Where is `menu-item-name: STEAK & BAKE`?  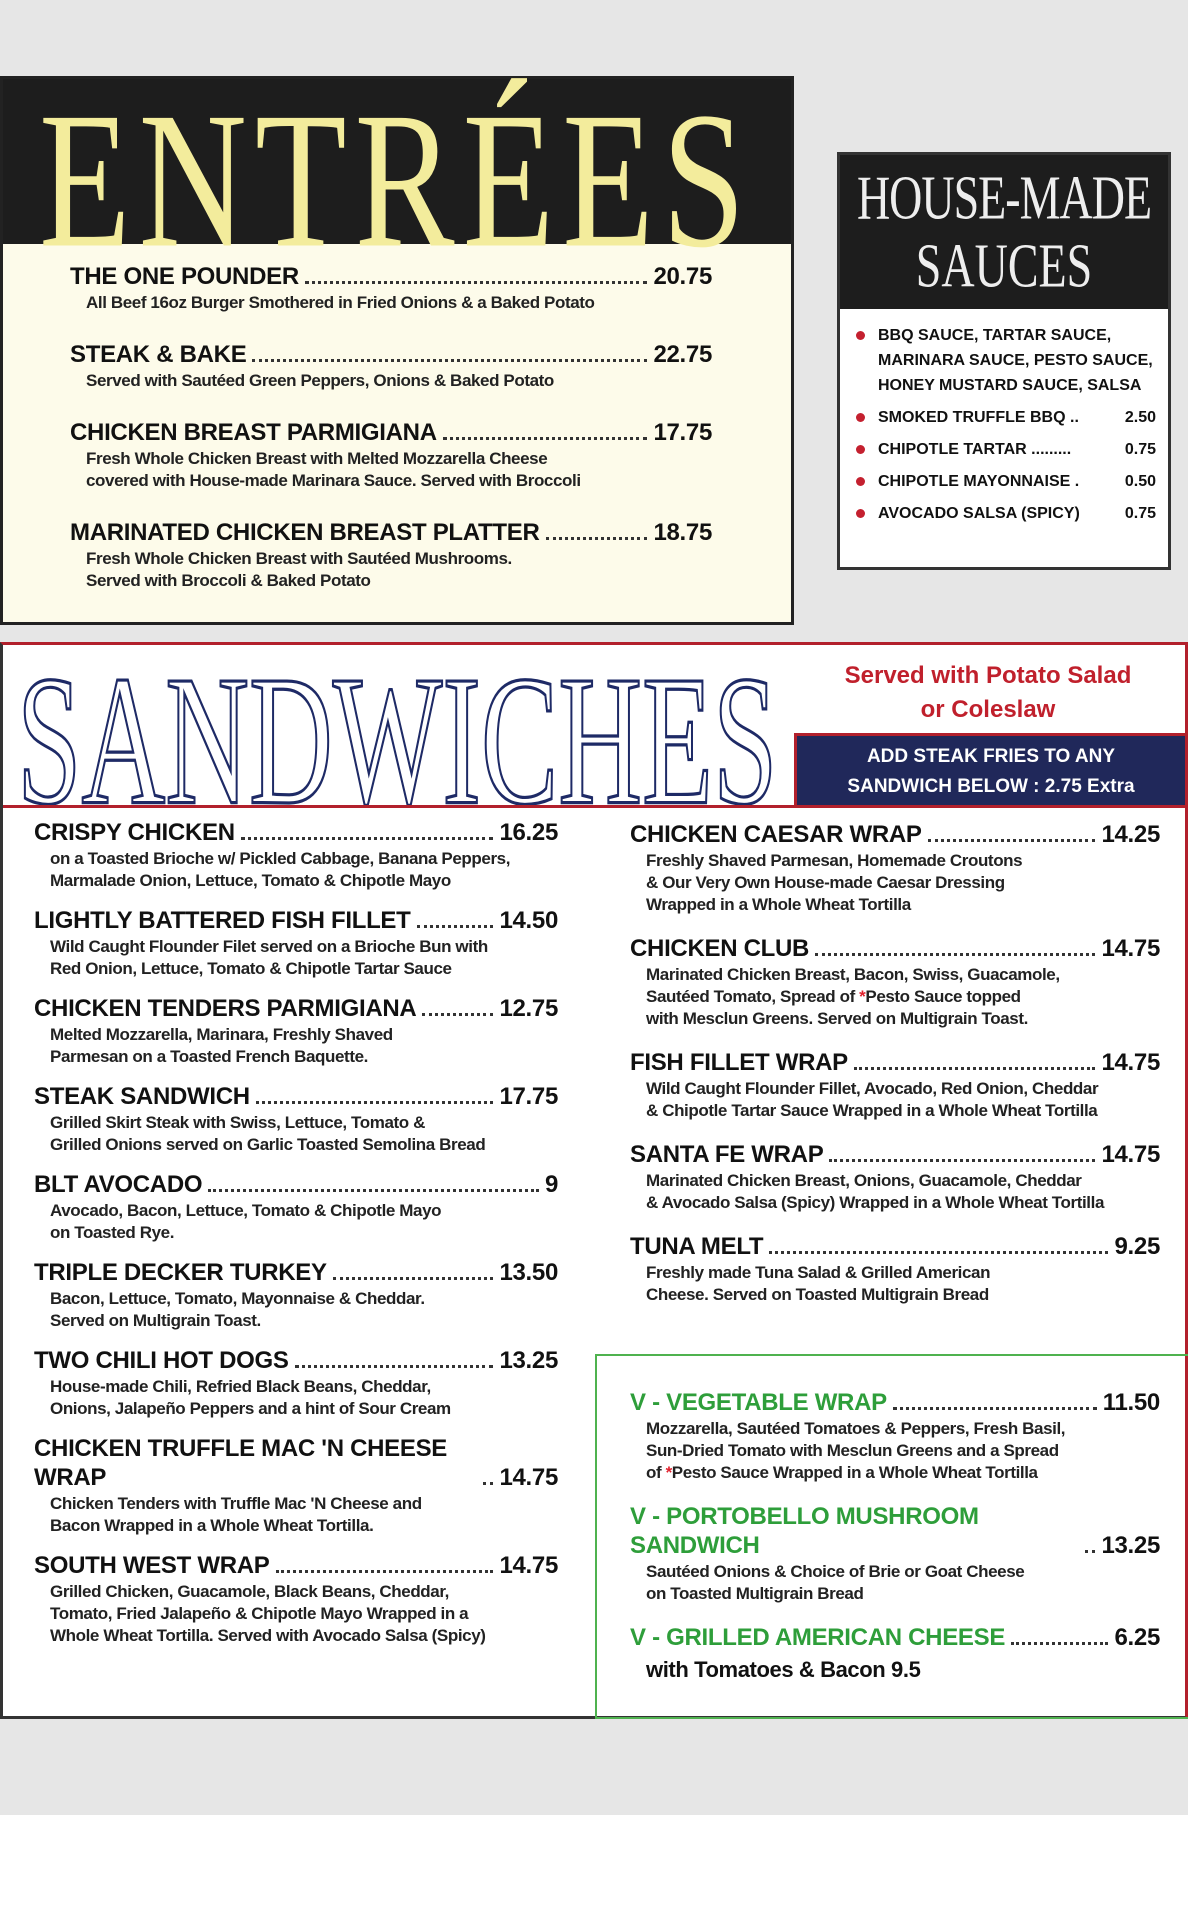
menu-item-name: STEAK & BAKE is located at coordinates (158, 354).